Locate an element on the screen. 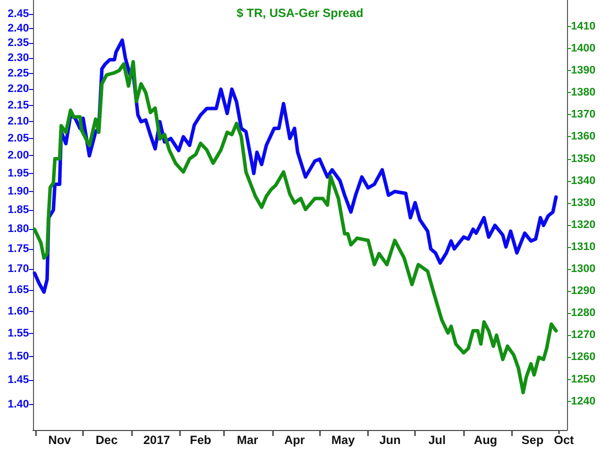 Image resolution: width=600 pixels, height=450 pixels. x-tick-label: Nov is located at coordinates (60, 440).